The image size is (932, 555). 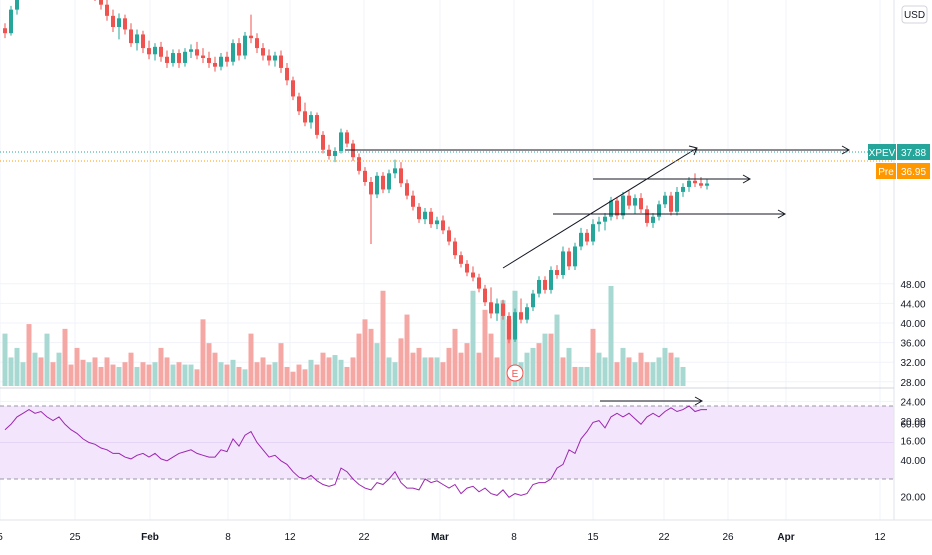 I want to click on time-tick-label: 8, so click(x=228, y=537).